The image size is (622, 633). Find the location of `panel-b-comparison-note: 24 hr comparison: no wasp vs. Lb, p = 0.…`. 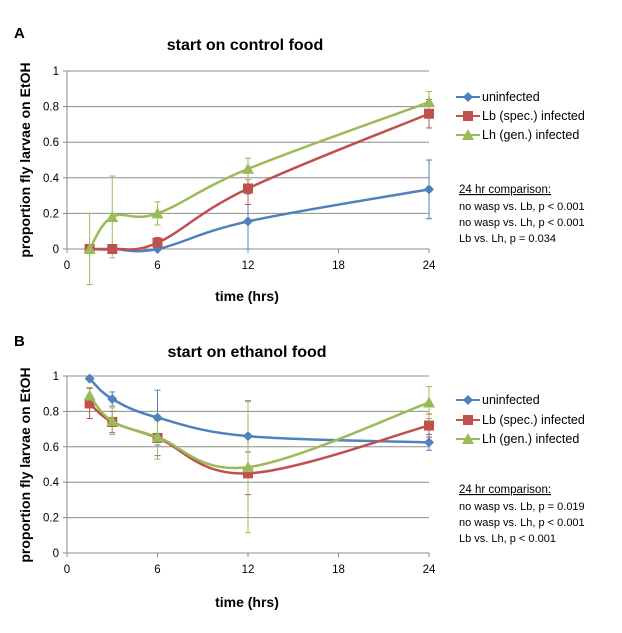

panel-b-comparison-note: 24 hr comparison: no wasp vs. Lb, p = 0.… is located at coordinates (522, 514).